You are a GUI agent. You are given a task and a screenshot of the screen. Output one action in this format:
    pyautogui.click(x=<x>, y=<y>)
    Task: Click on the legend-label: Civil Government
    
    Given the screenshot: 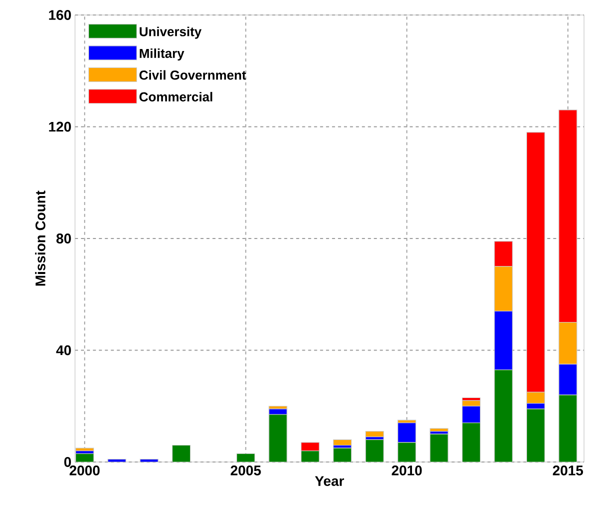 What is the action you would take?
    pyautogui.click(x=192, y=75)
    